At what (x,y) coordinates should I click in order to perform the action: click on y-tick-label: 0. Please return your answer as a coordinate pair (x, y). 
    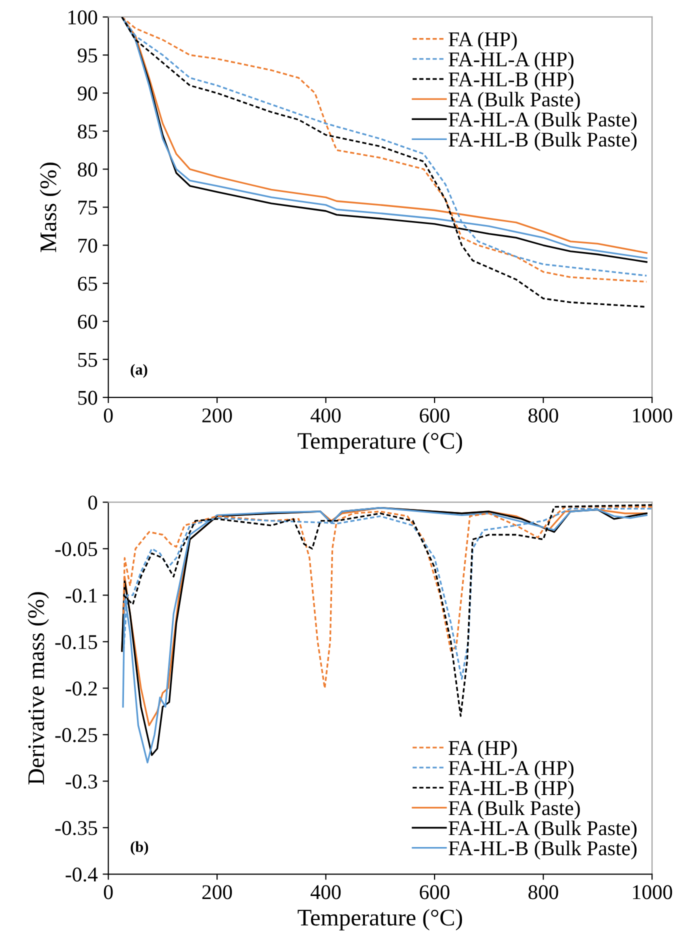
    Looking at the image, I should click on (93, 503).